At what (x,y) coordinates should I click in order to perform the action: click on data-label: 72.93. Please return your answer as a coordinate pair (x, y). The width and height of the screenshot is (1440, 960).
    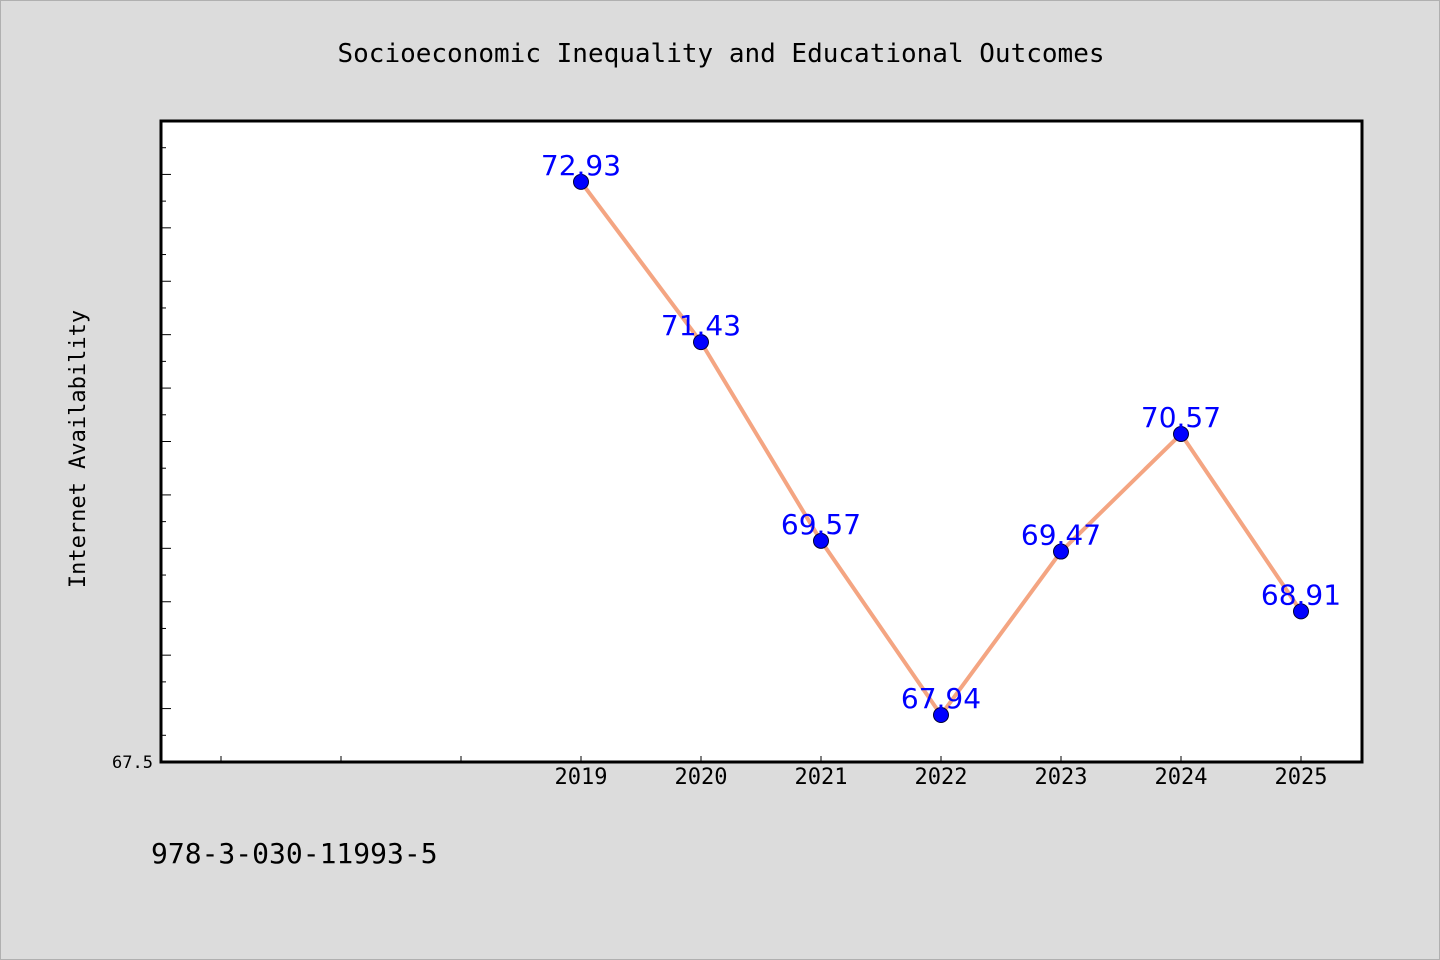
    Looking at the image, I should click on (581, 165).